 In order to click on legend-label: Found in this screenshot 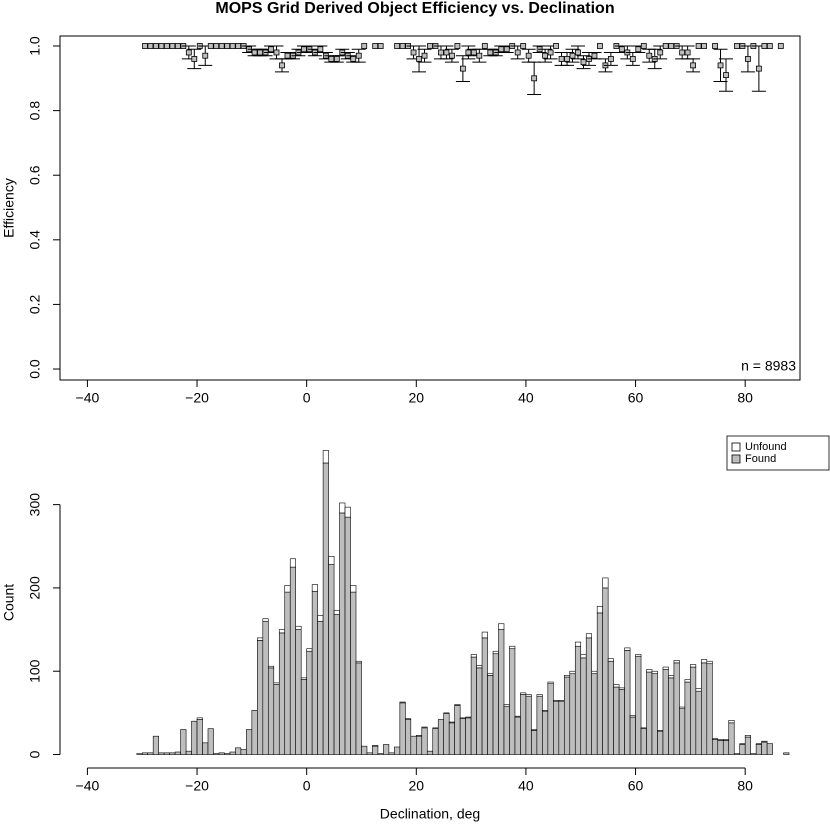, I will do `click(760, 459)`.